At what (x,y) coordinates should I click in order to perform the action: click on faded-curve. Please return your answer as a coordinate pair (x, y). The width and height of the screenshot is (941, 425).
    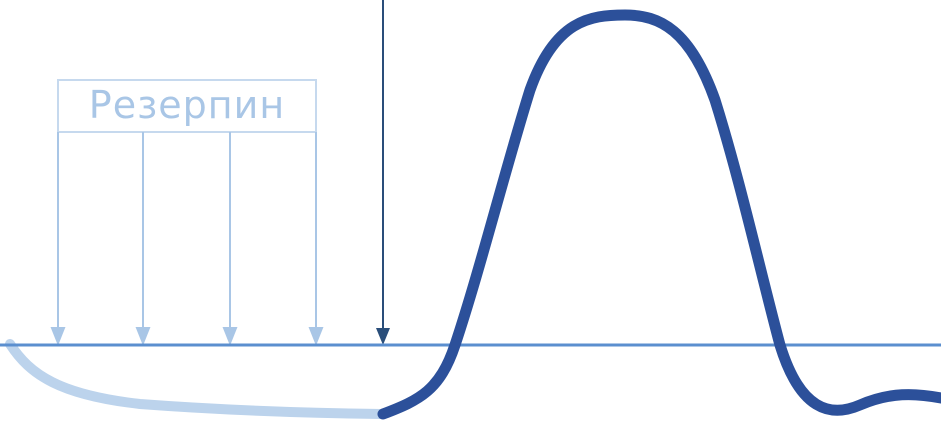
    Looking at the image, I should click on (196, 379).